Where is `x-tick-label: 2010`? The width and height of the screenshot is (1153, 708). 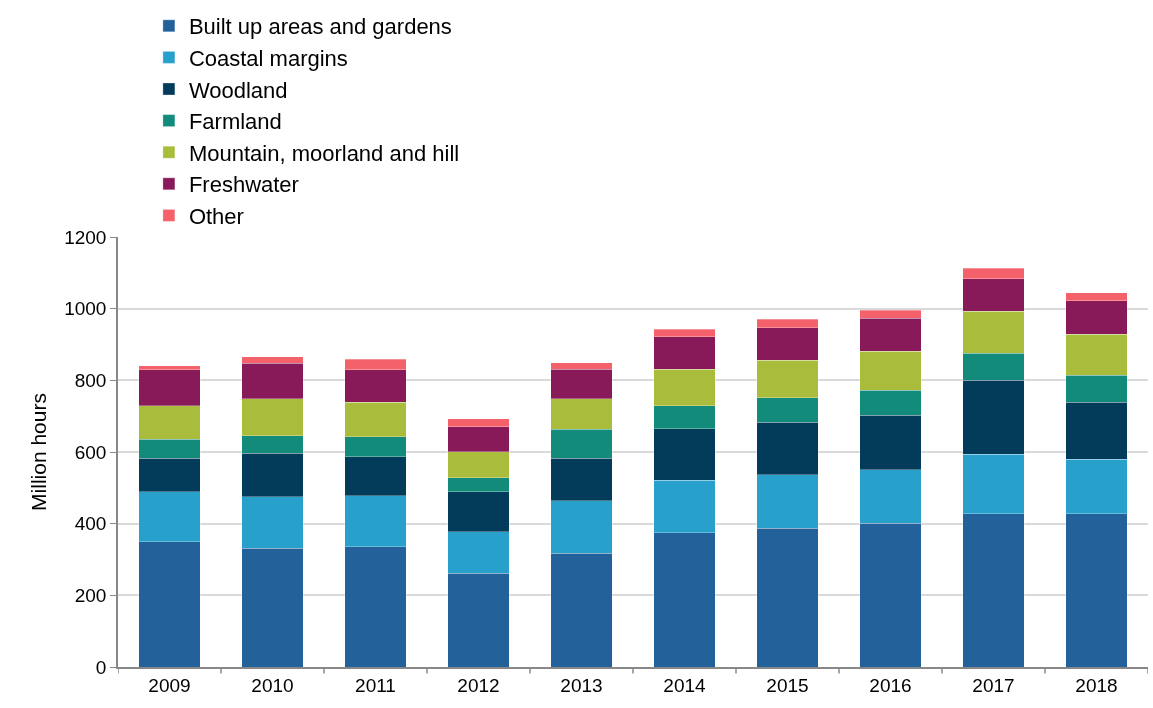
x-tick-label: 2010 is located at coordinates (272, 685).